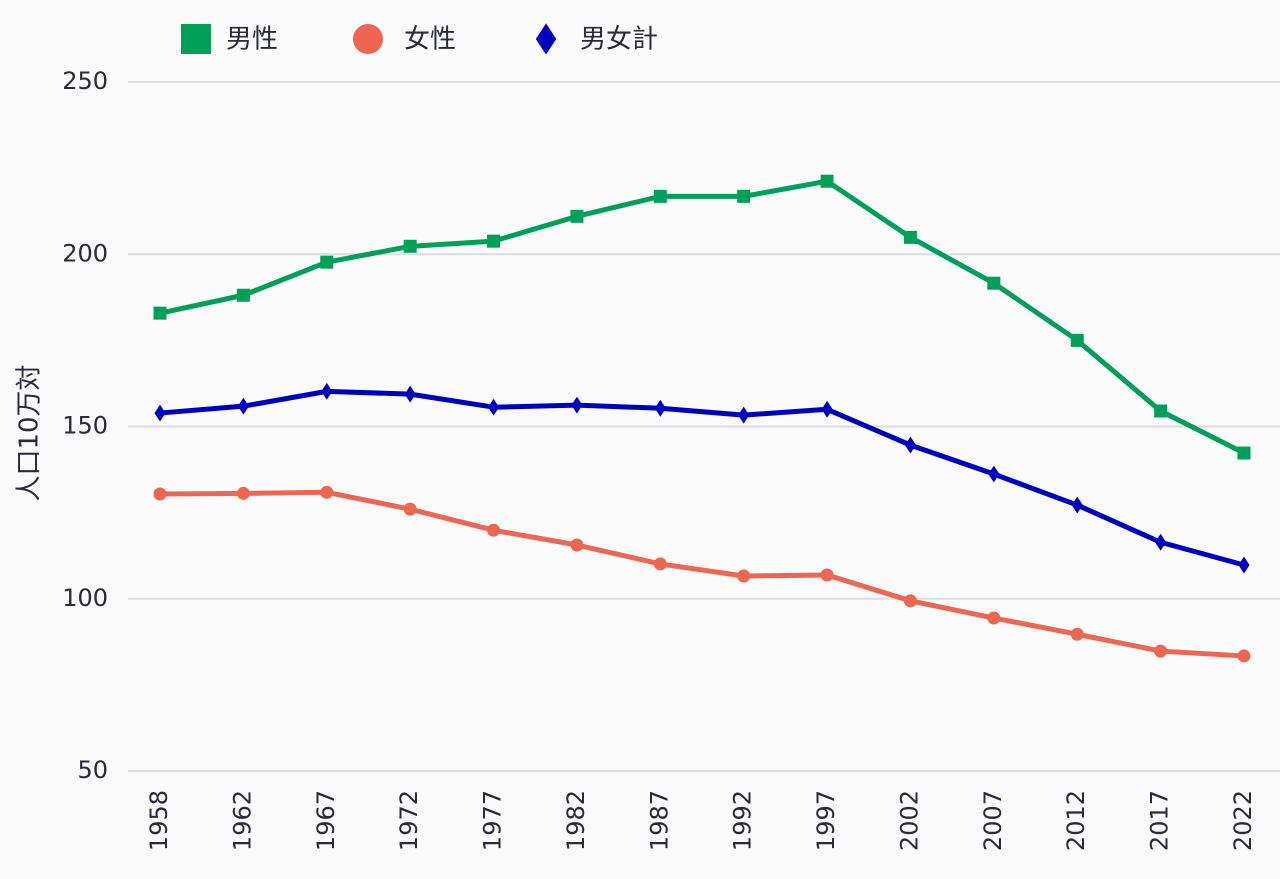 This screenshot has height=879, width=1280. Describe the element at coordinates (242, 820) in the screenshot. I see `x-tick-label: 1962` at that location.